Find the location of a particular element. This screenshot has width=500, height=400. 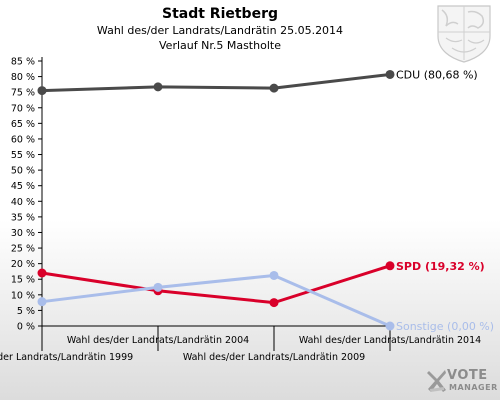

logo-vote-text: VOTE is located at coordinates (467, 375).